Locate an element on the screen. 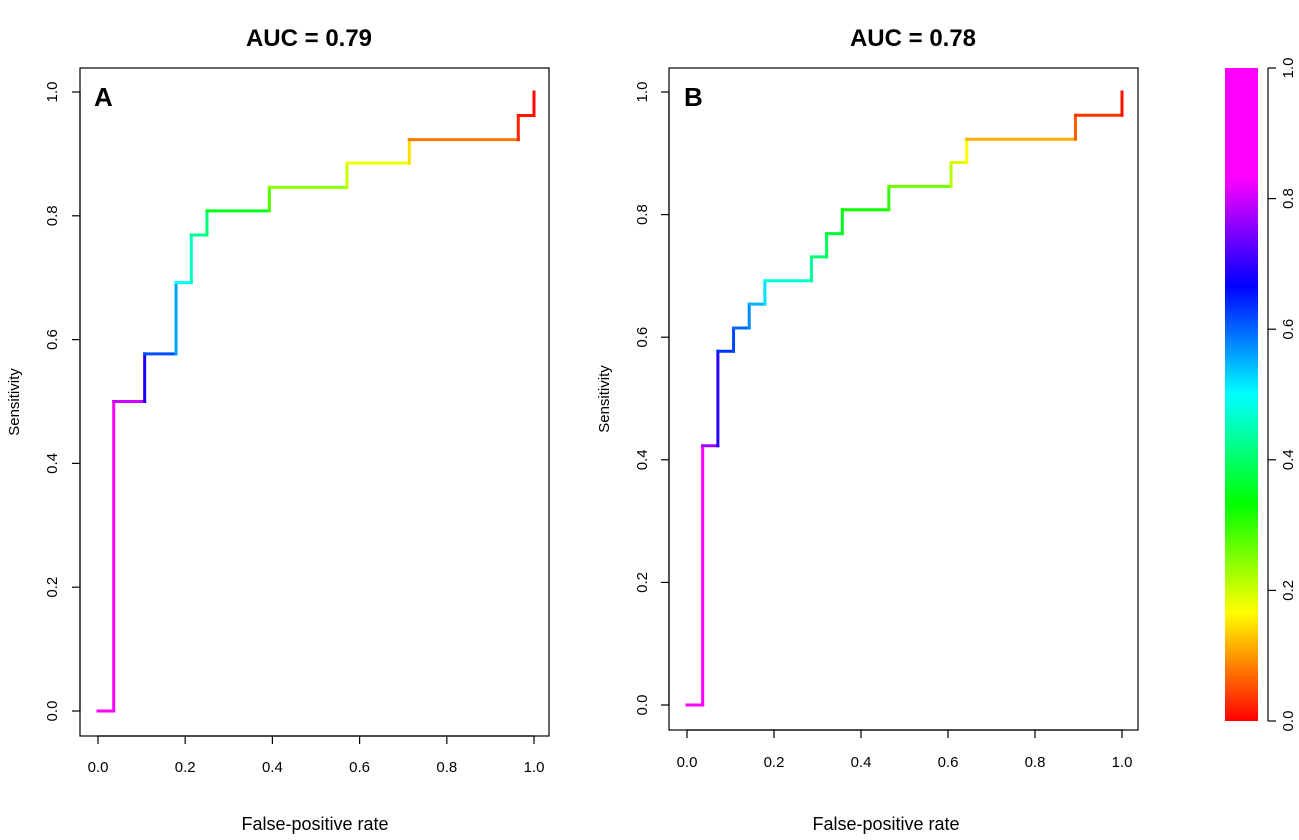 The width and height of the screenshot is (1299, 840). colorbar: 0.0 0.2 0.4 0.6 0.8 1.0 is located at coordinates (1261, 395).